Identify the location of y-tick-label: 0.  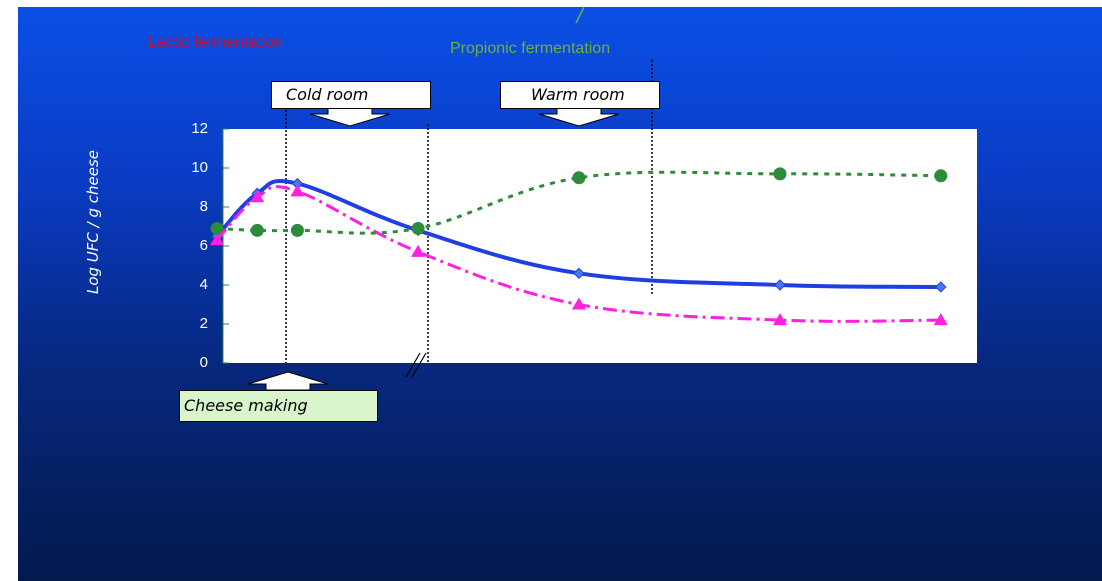
(203, 362).